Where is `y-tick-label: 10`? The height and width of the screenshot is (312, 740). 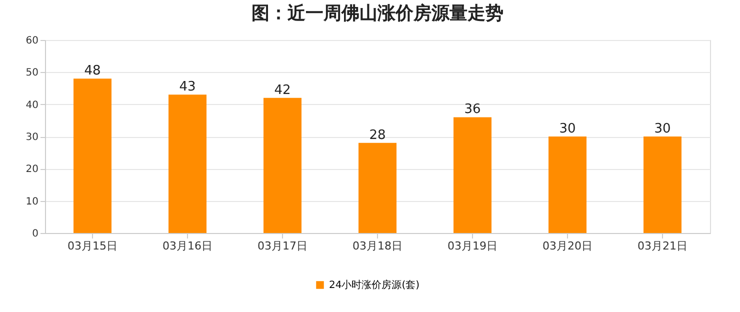
y-tick-label: 10 is located at coordinates (32, 202).